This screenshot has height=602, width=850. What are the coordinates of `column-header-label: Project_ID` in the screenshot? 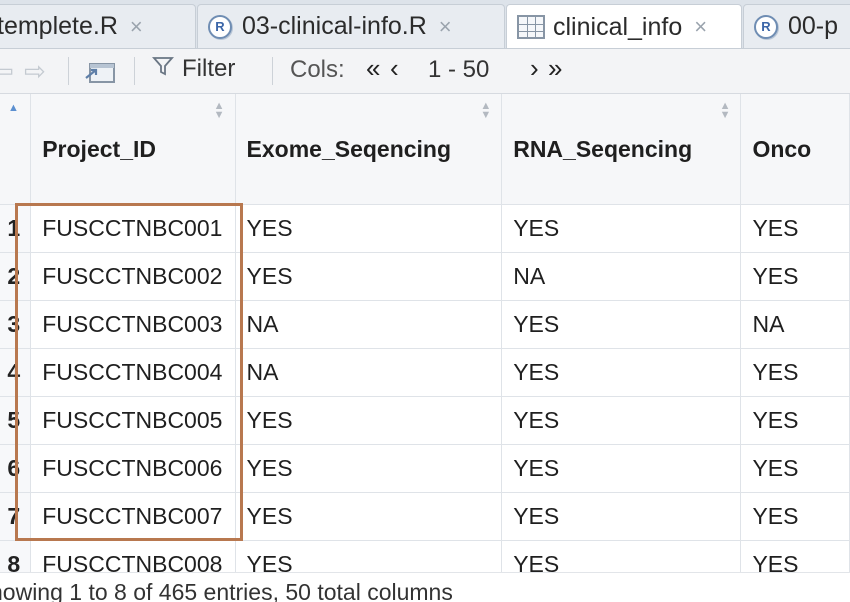 It's located at (99, 148).